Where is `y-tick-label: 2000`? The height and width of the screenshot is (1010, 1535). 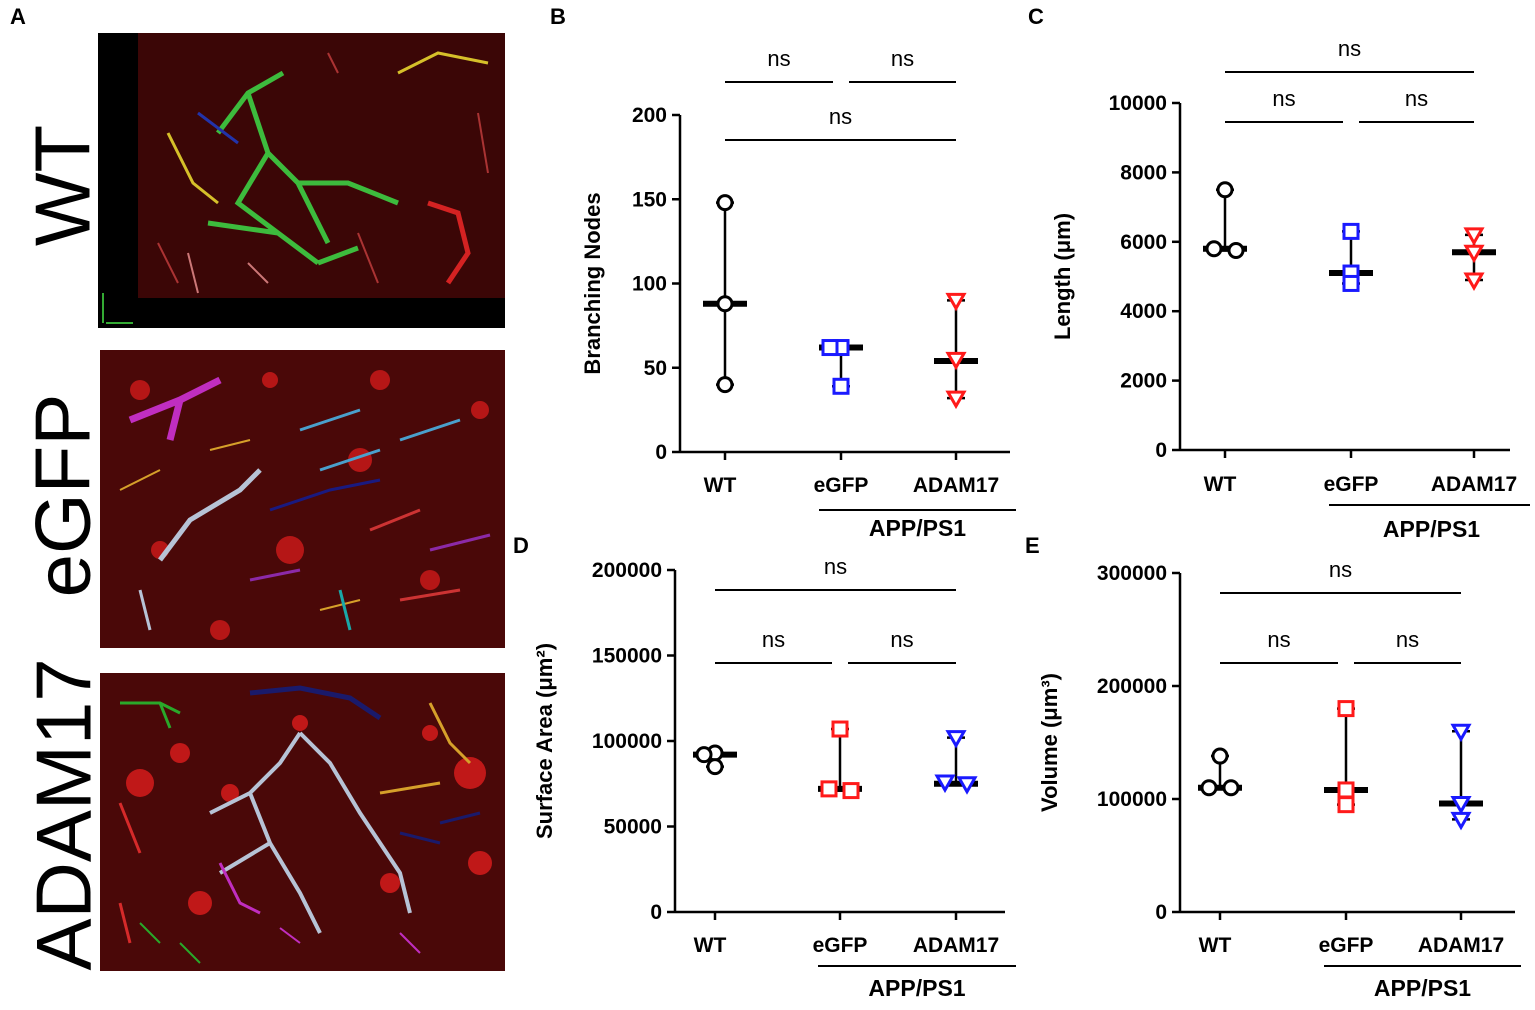 y-tick-label: 2000 is located at coordinates (1143, 381).